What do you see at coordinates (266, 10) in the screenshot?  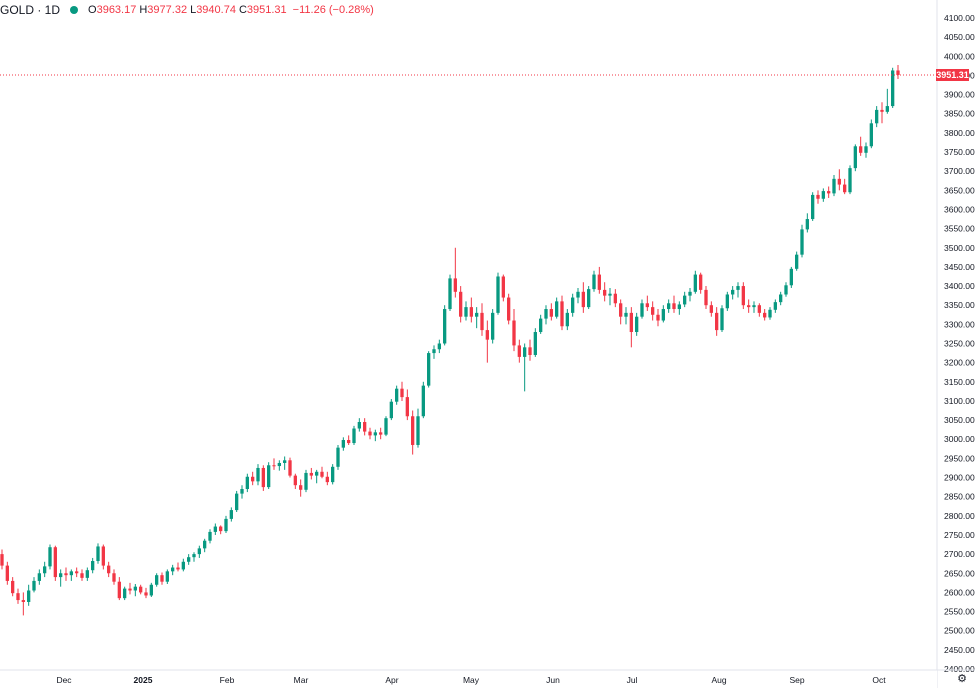 I see `close-value: 3951.31` at bounding box center [266, 10].